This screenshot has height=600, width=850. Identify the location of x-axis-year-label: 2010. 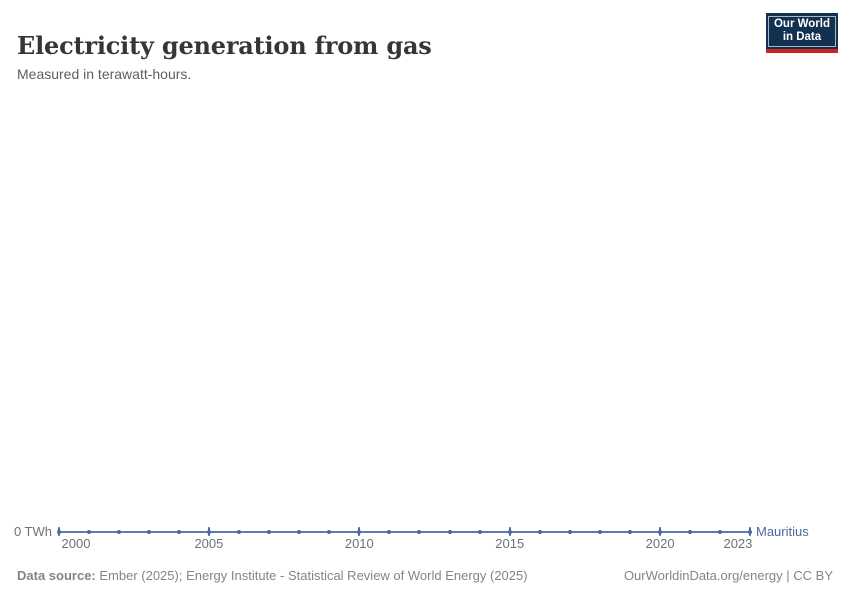
(359, 543).